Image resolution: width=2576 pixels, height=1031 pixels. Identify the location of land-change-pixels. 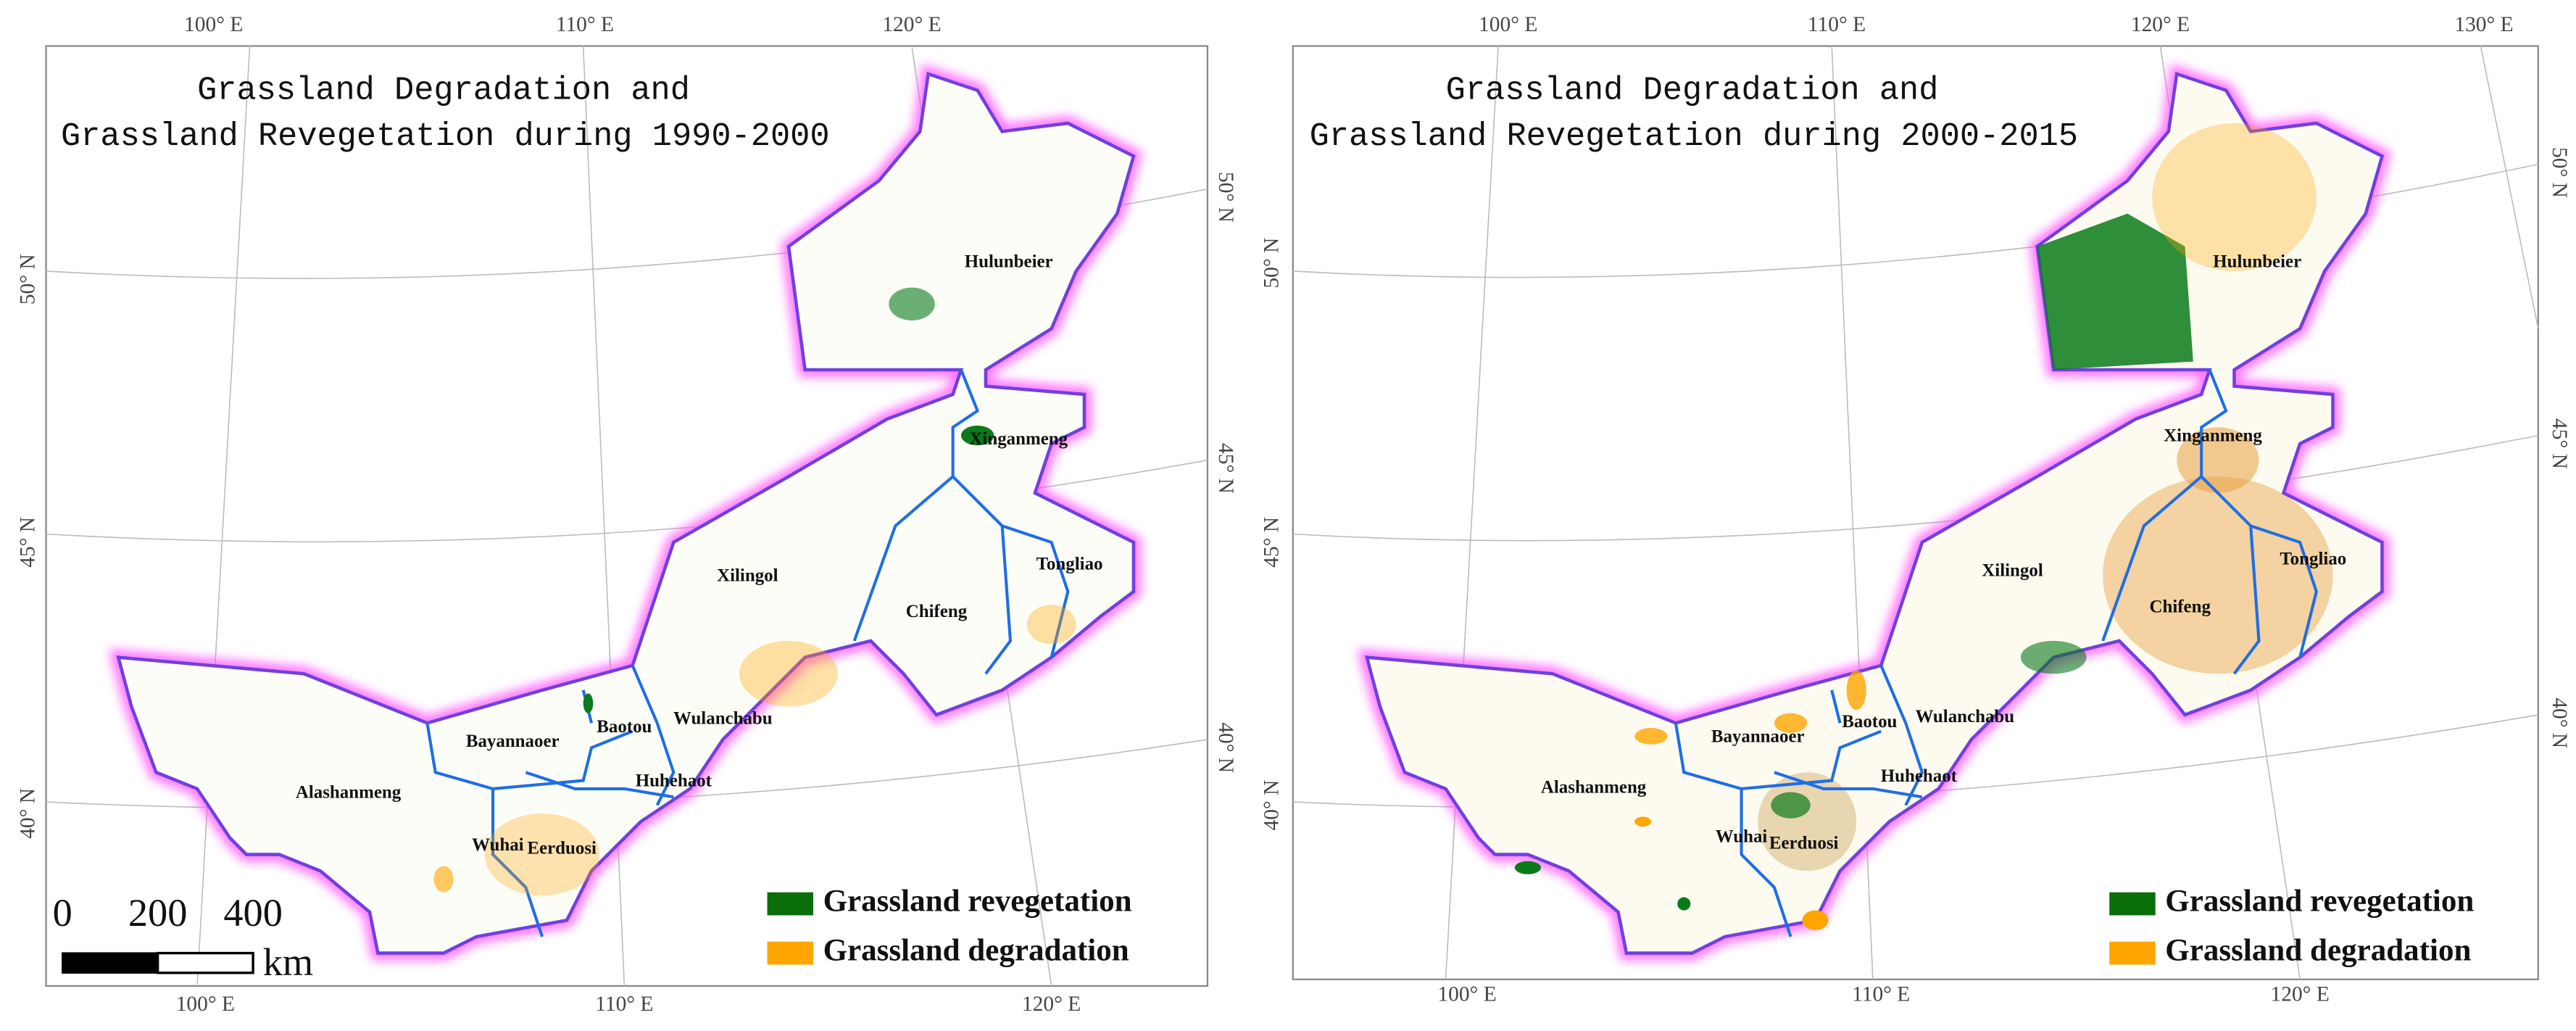
(754, 591).